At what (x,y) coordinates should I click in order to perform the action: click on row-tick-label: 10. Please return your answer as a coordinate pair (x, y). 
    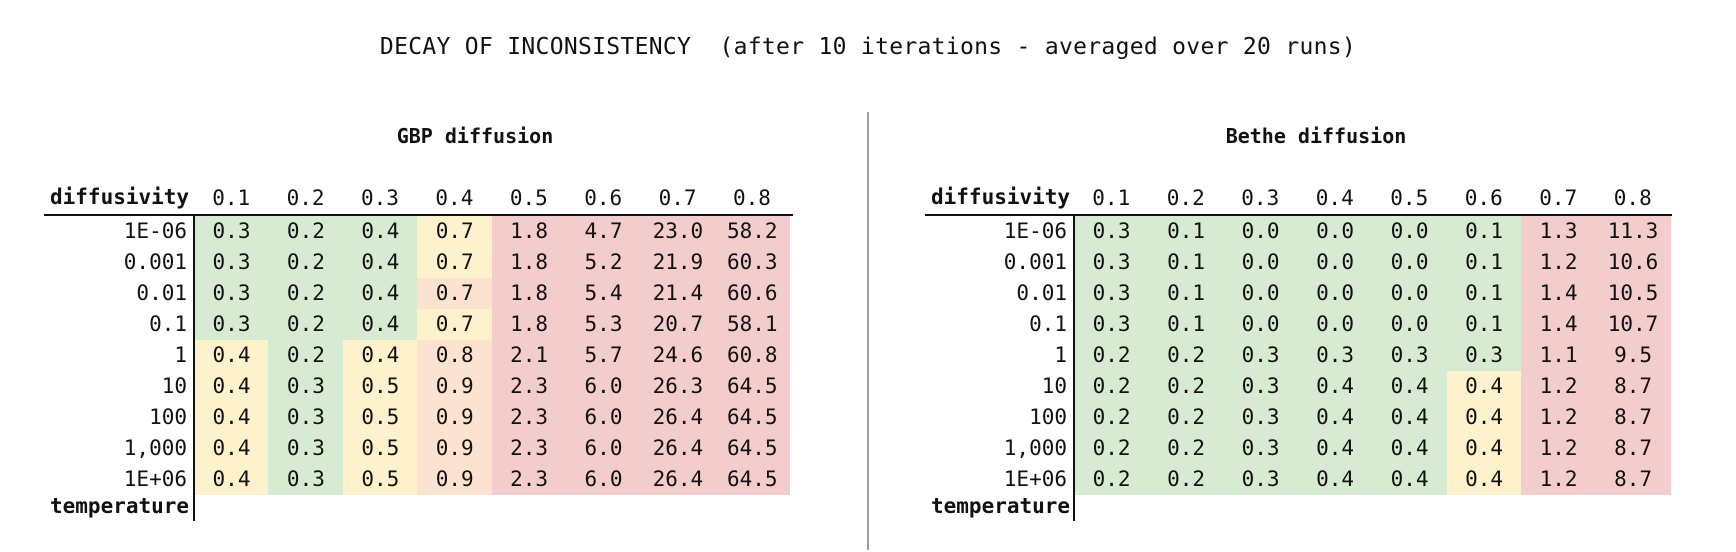
    Looking at the image, I should click on (1054, 386).